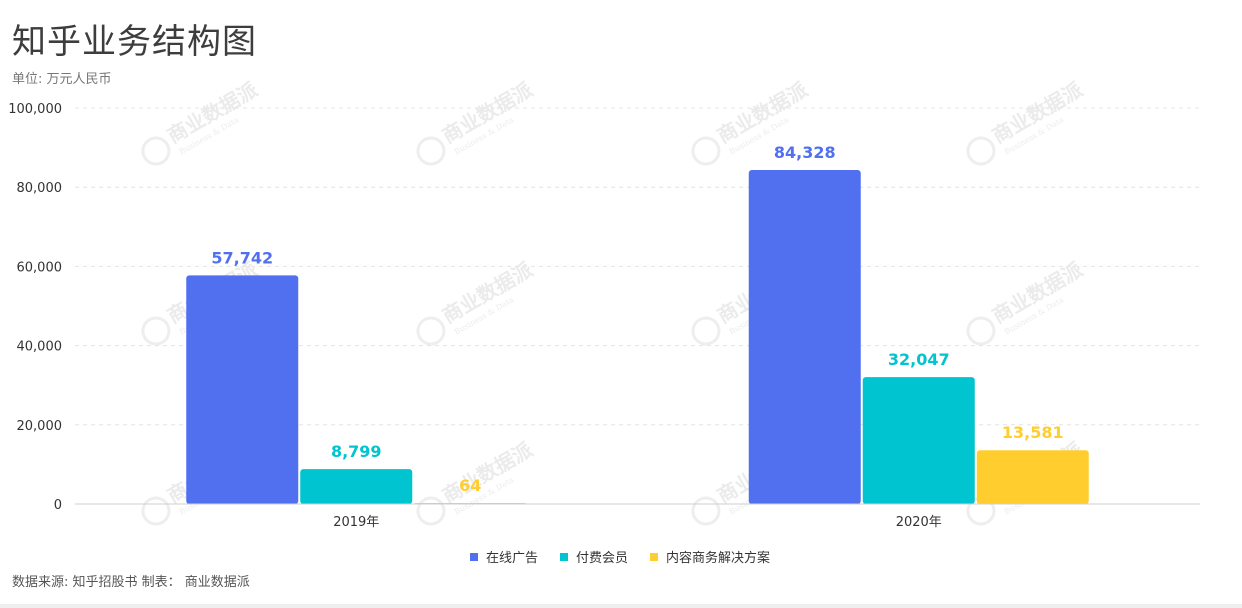  I want to click on y-tick-label: 20,000, so click(40, 426).